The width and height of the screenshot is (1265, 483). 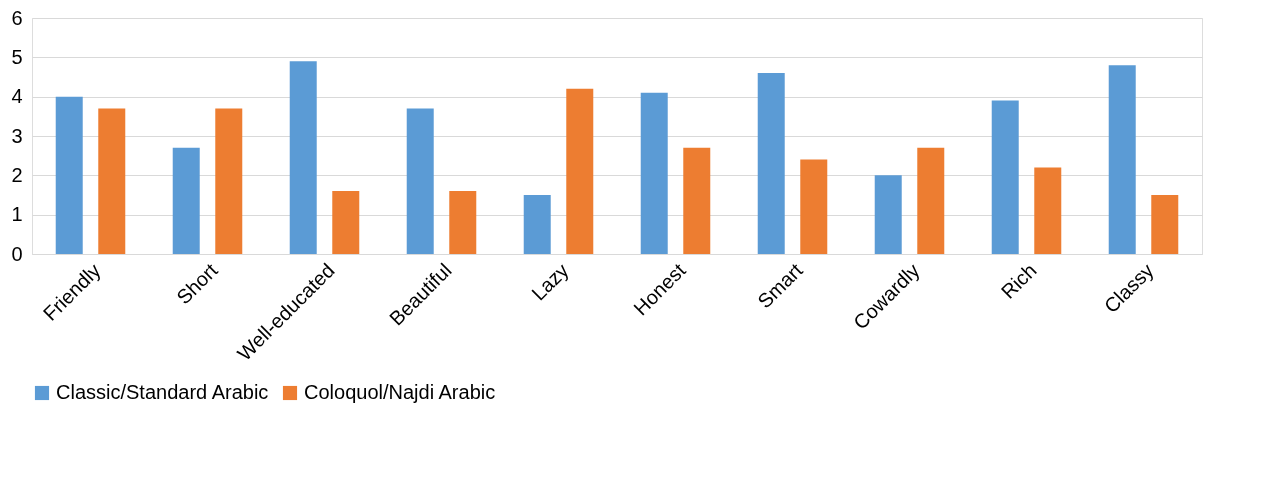 I want to click on y-tick-label: 3, so click(x=17, y=135).